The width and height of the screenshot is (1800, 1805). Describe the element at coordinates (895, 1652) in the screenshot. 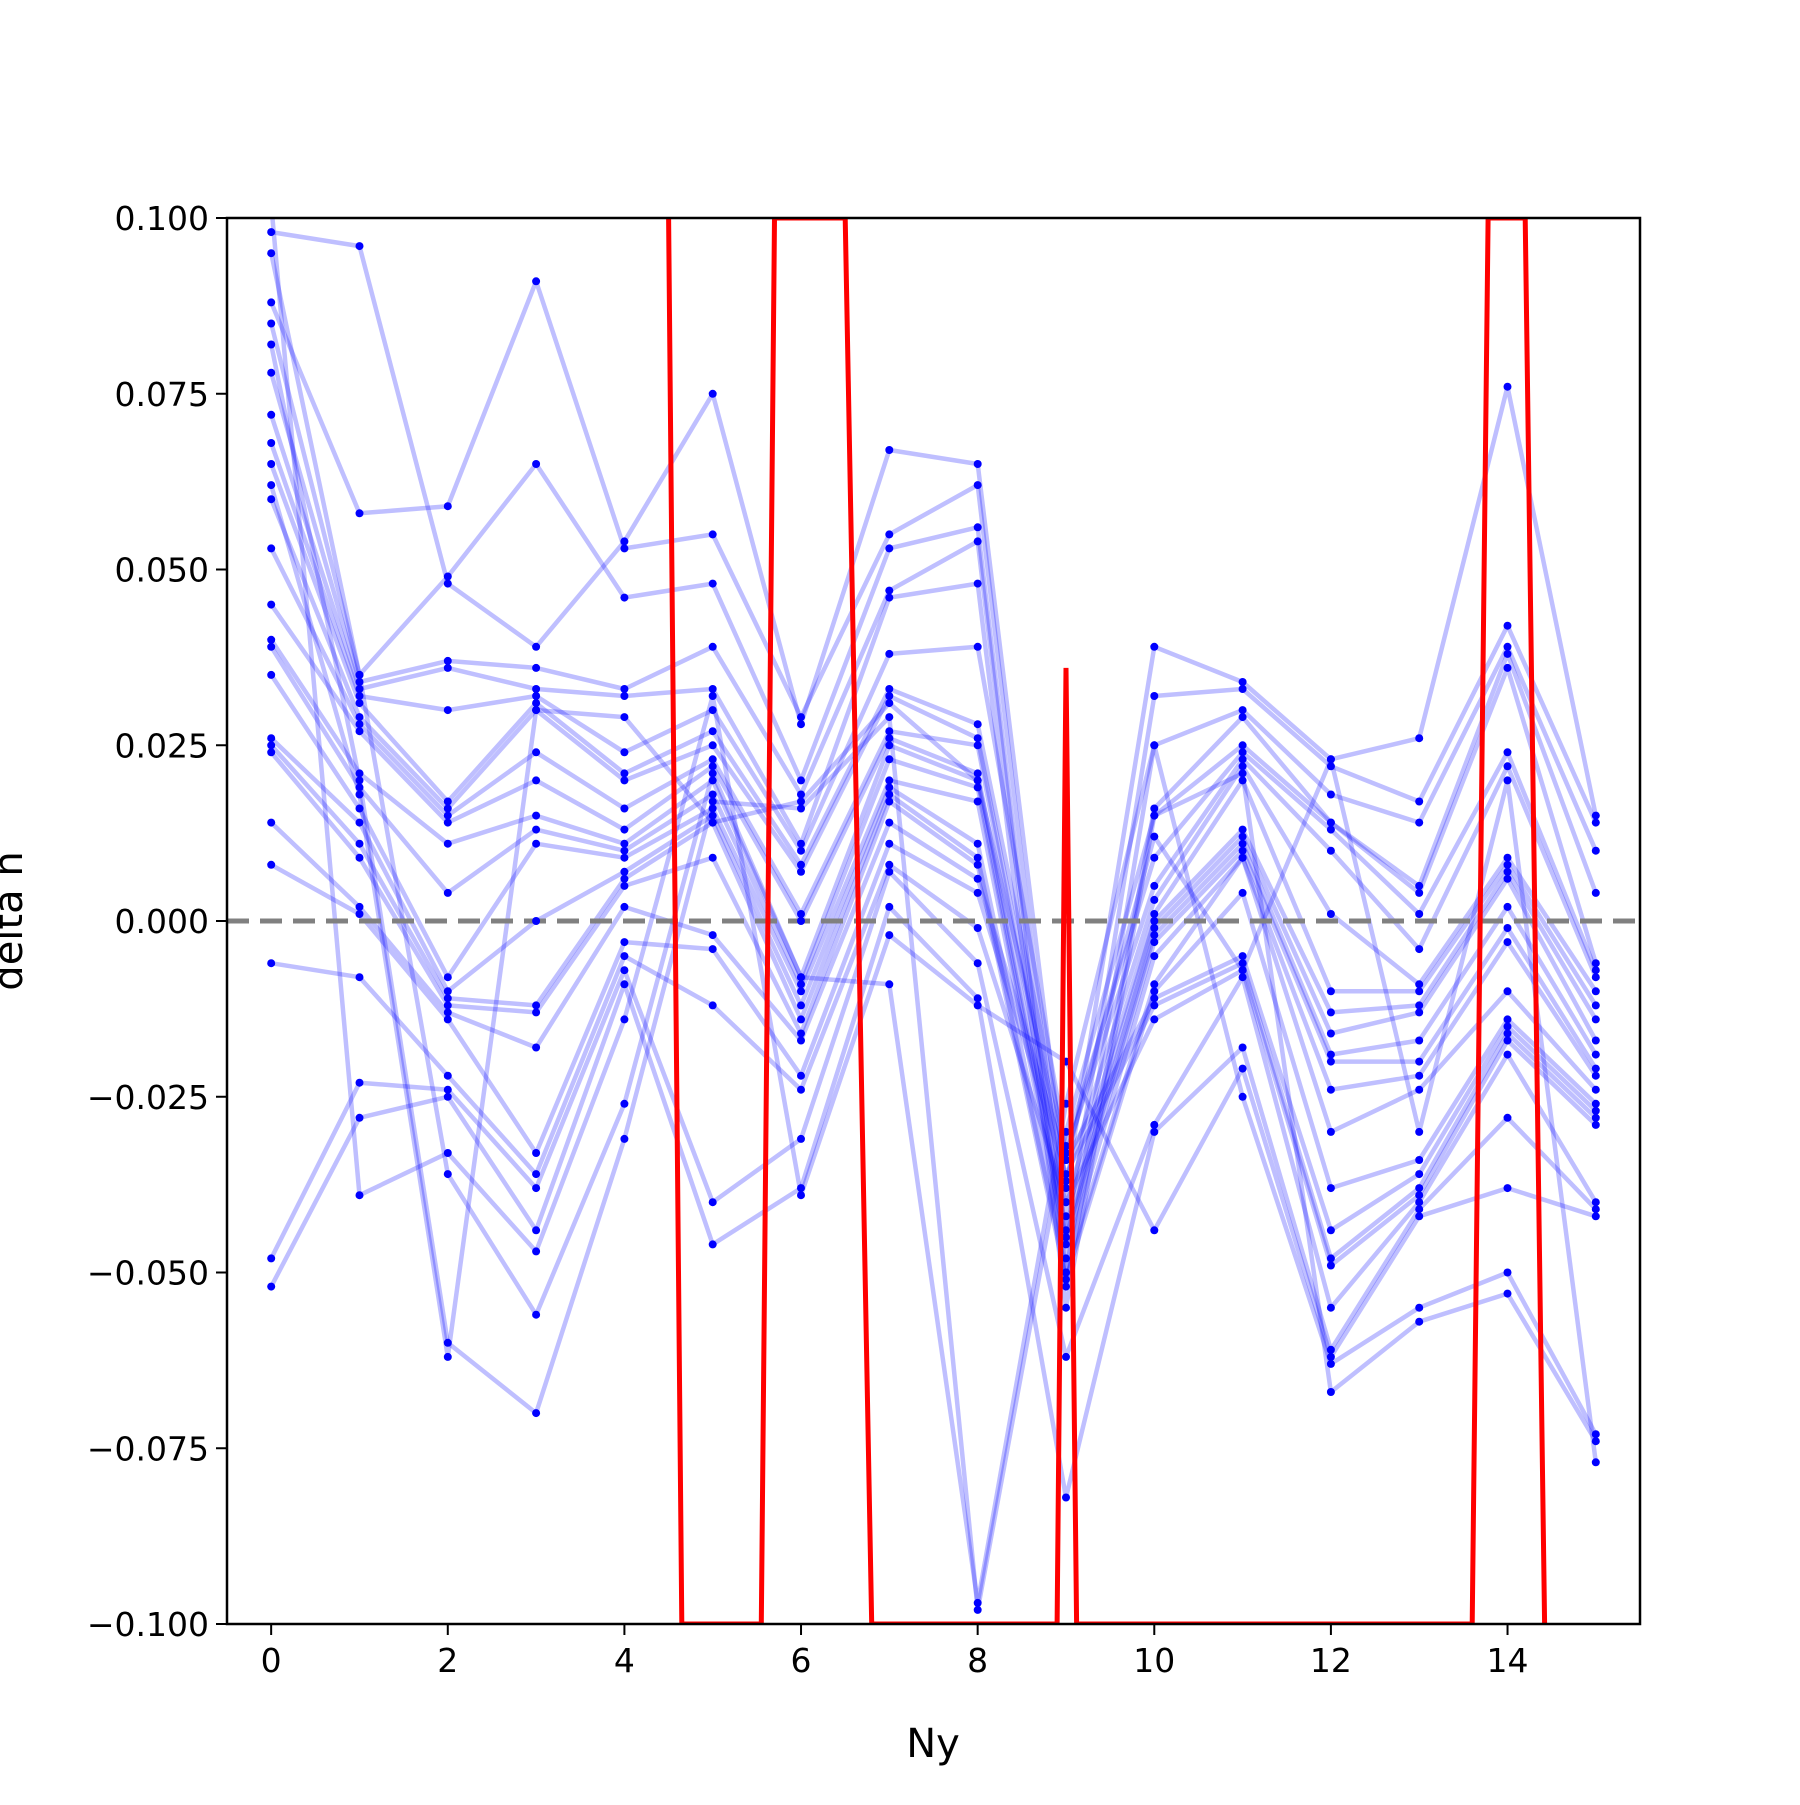

I see `x-axis: 0 2 4 6 8 10 12 14` at that location.